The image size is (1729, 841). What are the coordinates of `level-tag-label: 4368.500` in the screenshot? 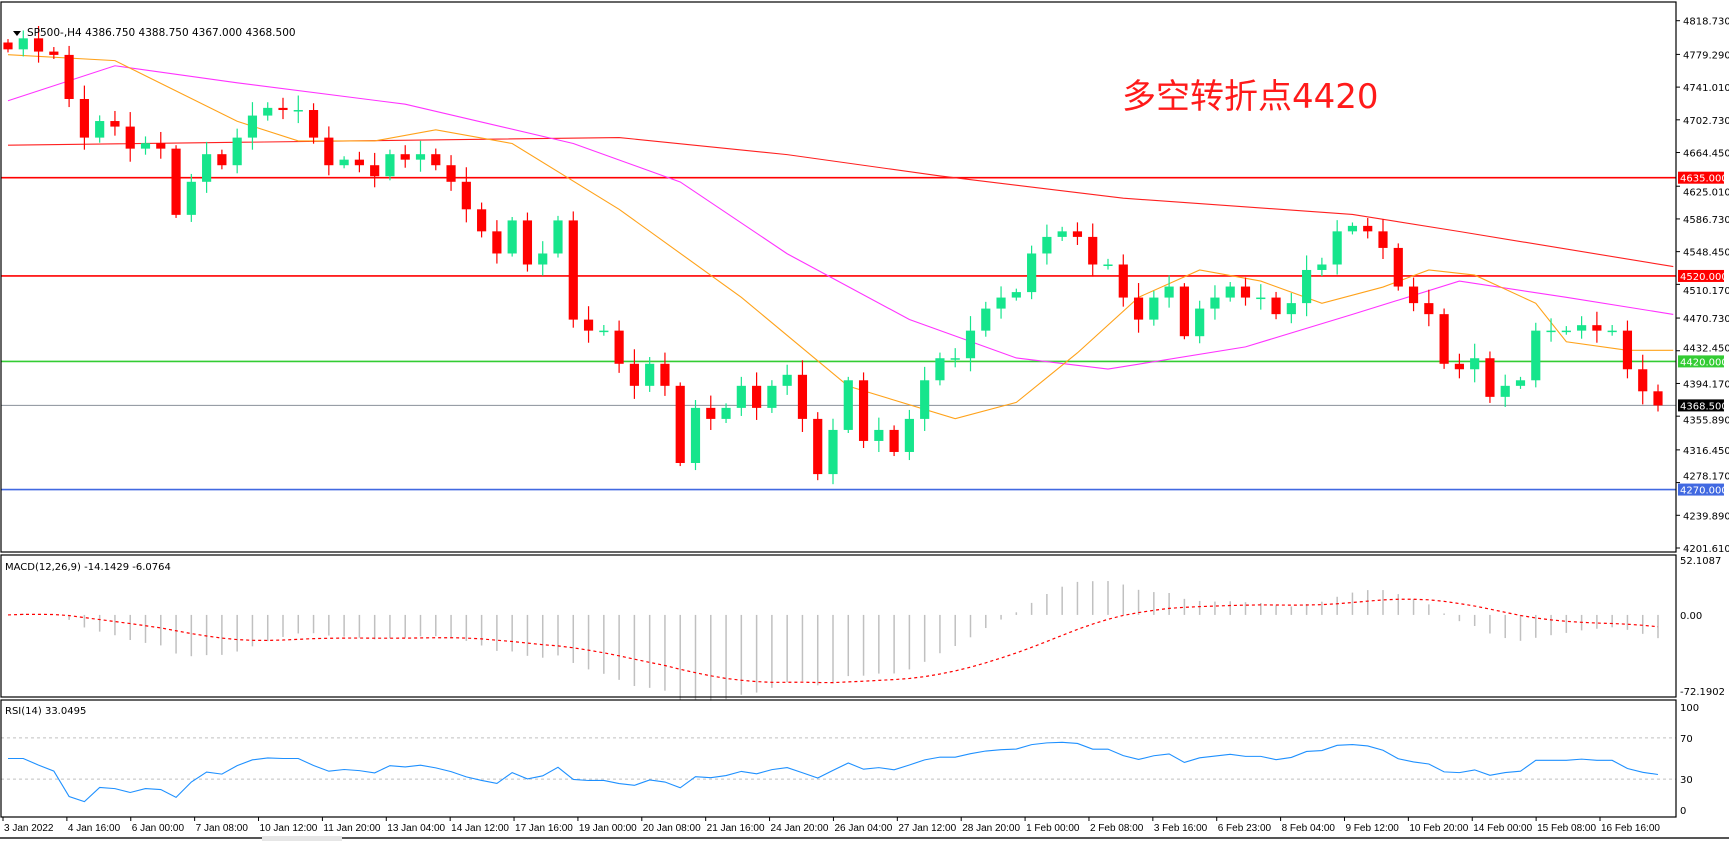 It's located at (1704, 406).